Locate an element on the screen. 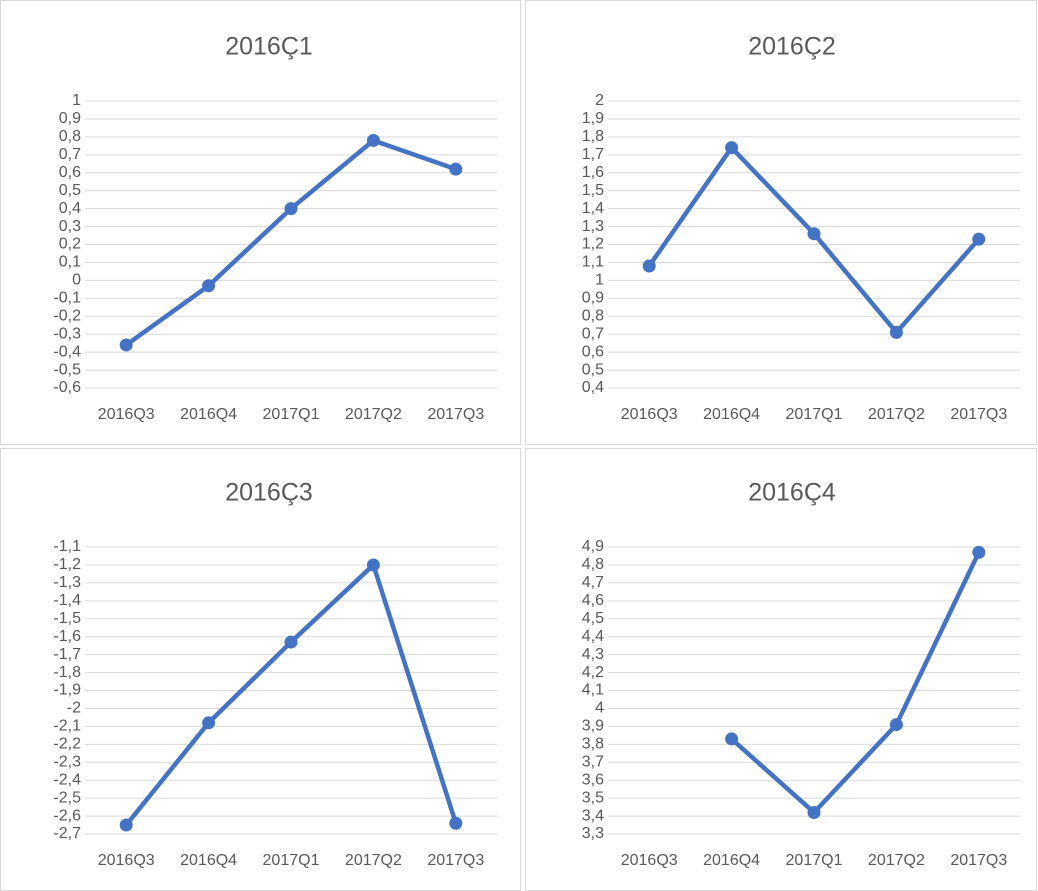 The height and width of the screenshot is (891, 1038). y-tick-label: 3,7 is located at coordinates (593, 761).